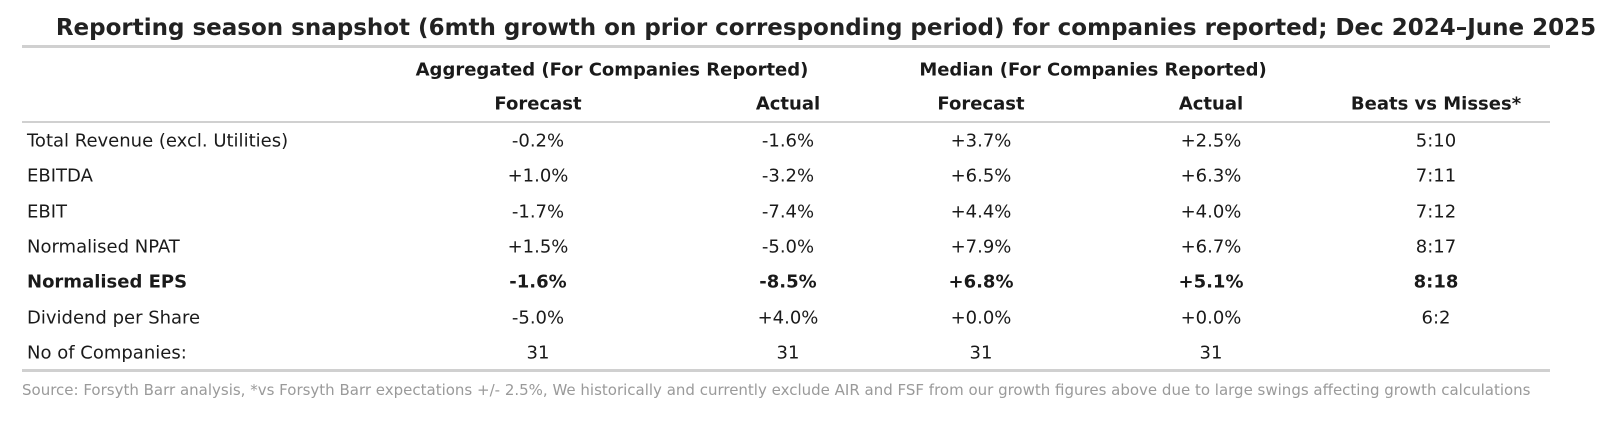  What do you see at coordinates (981, 282) in the screenshot?
I see `cell: +6.8%` at bounding box center [981, 282].